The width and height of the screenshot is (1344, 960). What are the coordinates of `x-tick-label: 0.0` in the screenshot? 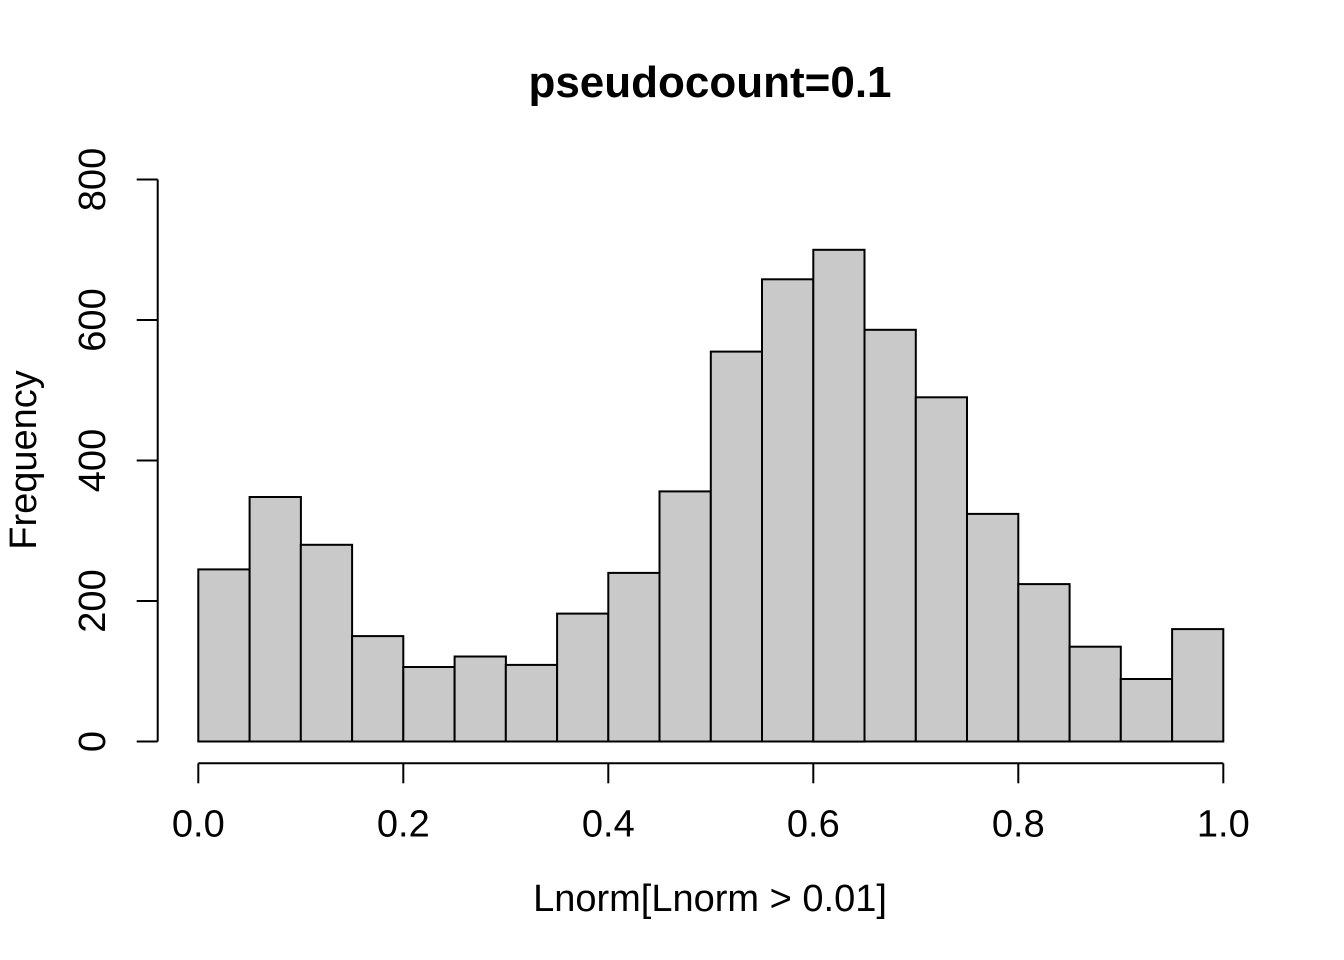 It's located at (198, 825).